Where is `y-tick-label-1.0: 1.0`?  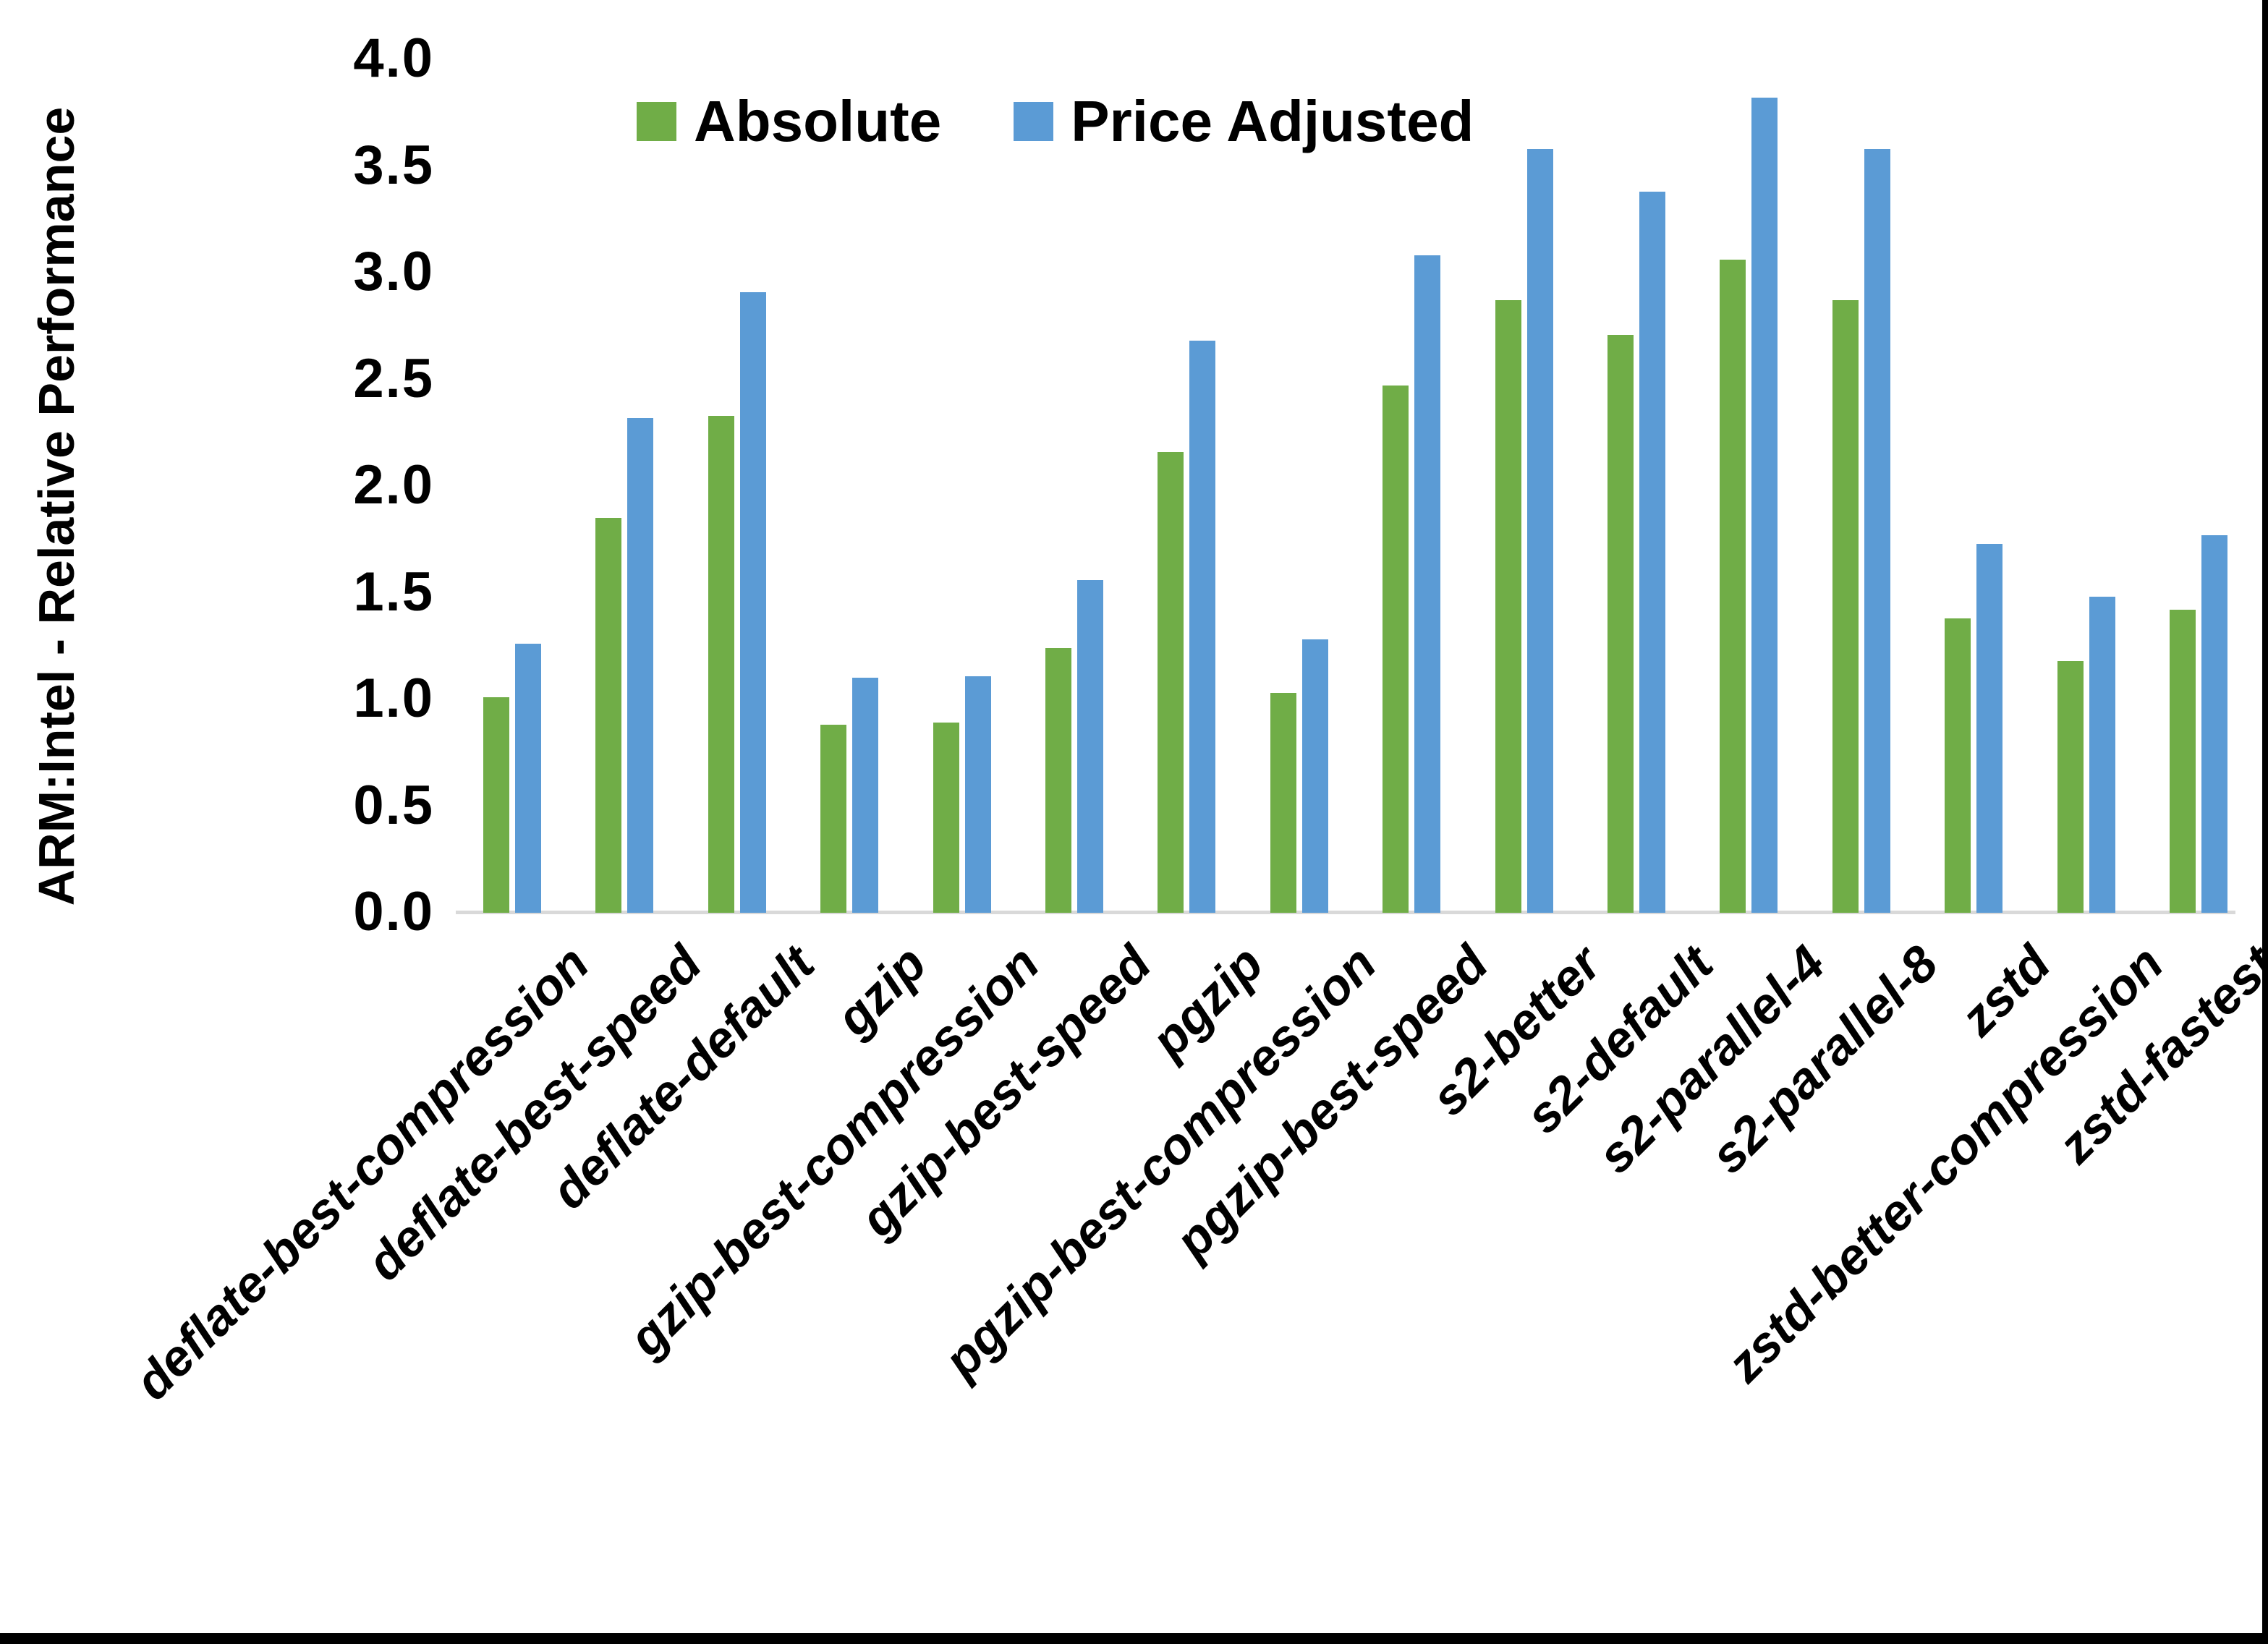 y-tick-label-1.0: 1.0 is located at coordinates (394, 698).